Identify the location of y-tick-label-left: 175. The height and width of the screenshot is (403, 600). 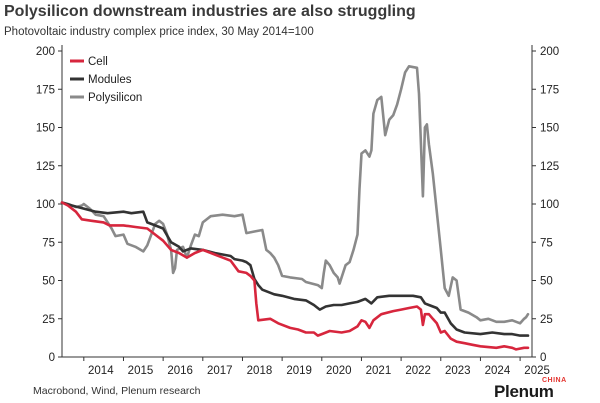
(45, 90).